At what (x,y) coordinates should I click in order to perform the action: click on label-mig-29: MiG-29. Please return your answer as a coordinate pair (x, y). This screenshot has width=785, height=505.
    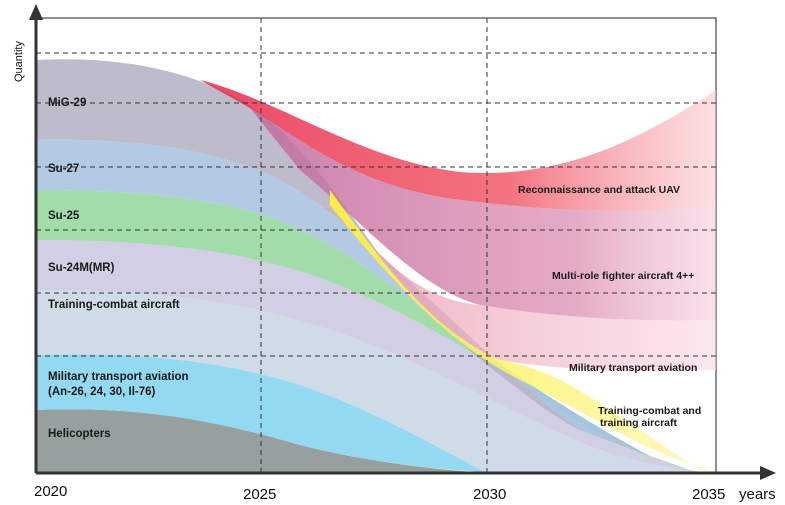
    Looking at the image, I should click on (67, 103).